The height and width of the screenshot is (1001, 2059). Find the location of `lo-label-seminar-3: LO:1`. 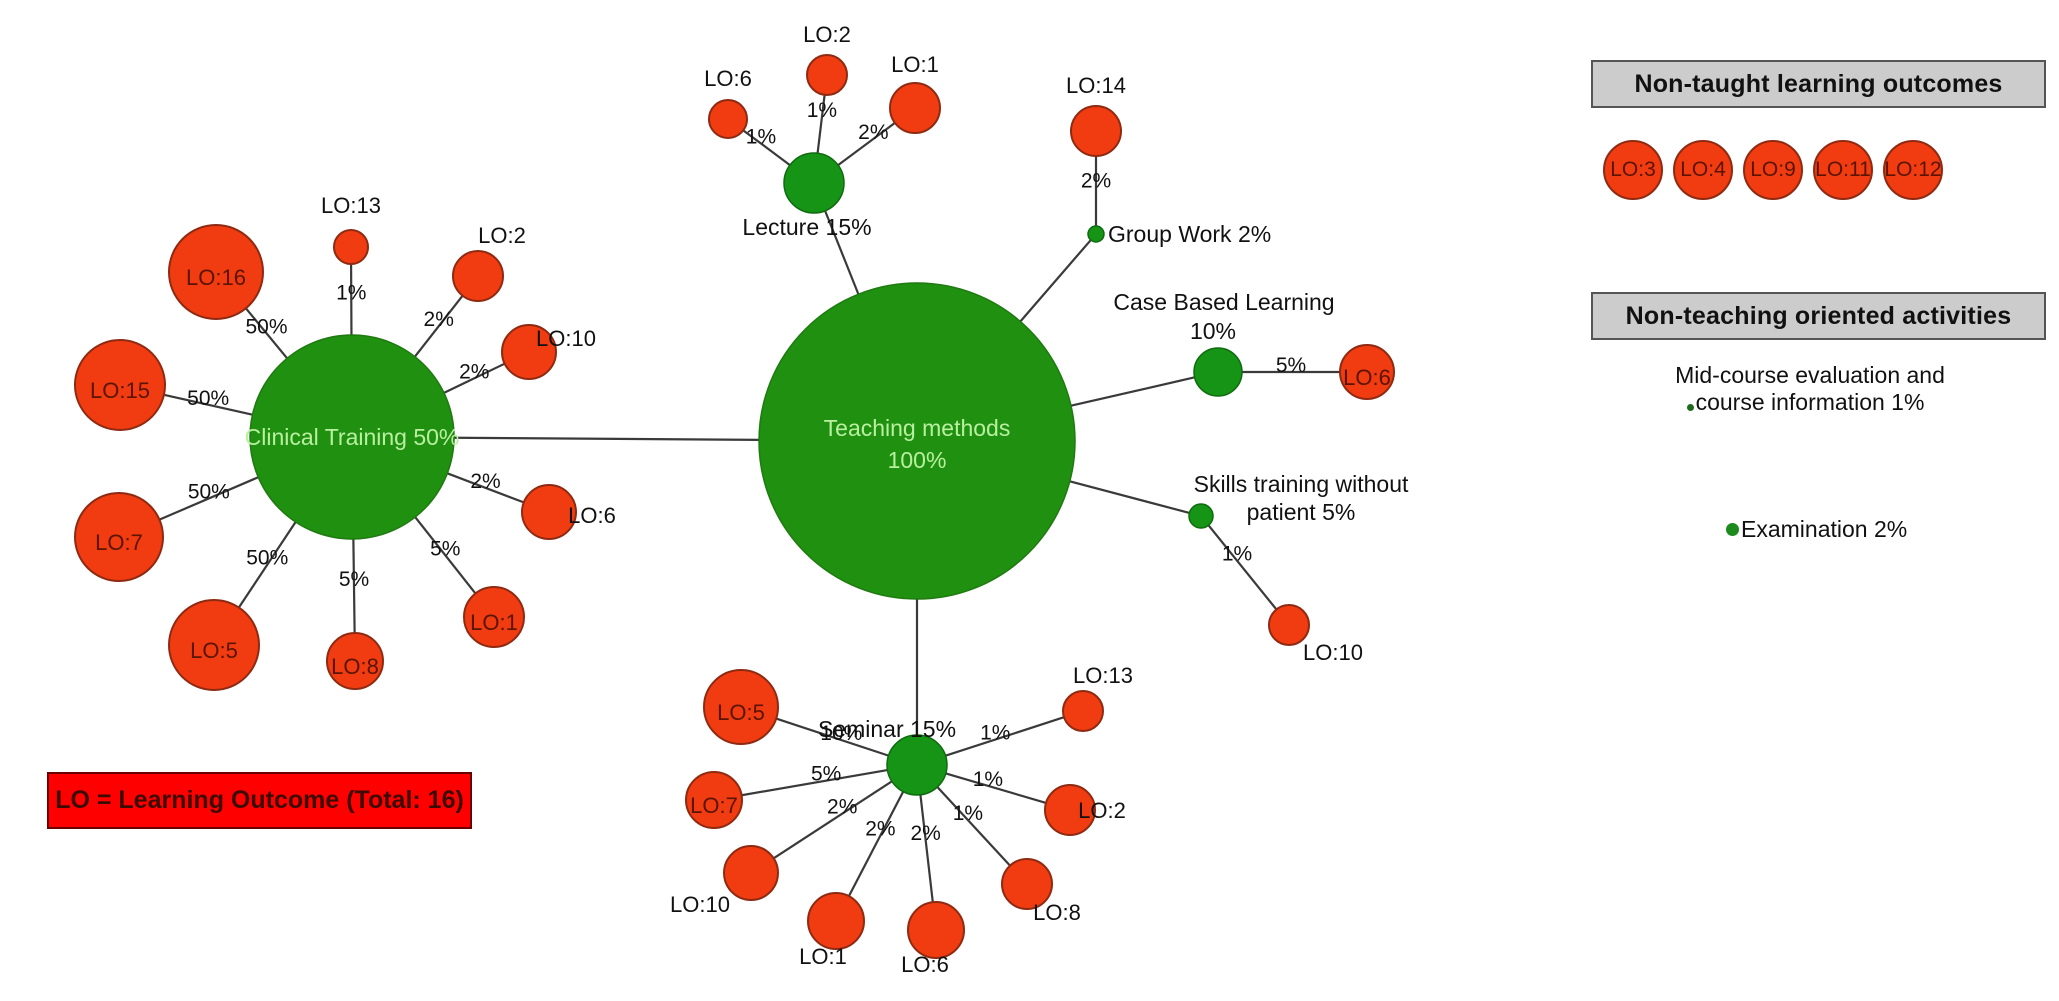

lo-label-seminar-3: LO:1 is located at coordinates (823, 956).